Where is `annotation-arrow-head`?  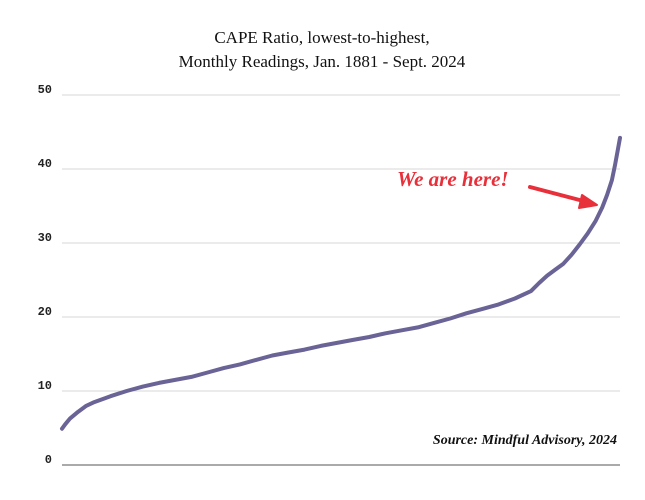
annotation-arrow-head is located at coordinates (588, 201).